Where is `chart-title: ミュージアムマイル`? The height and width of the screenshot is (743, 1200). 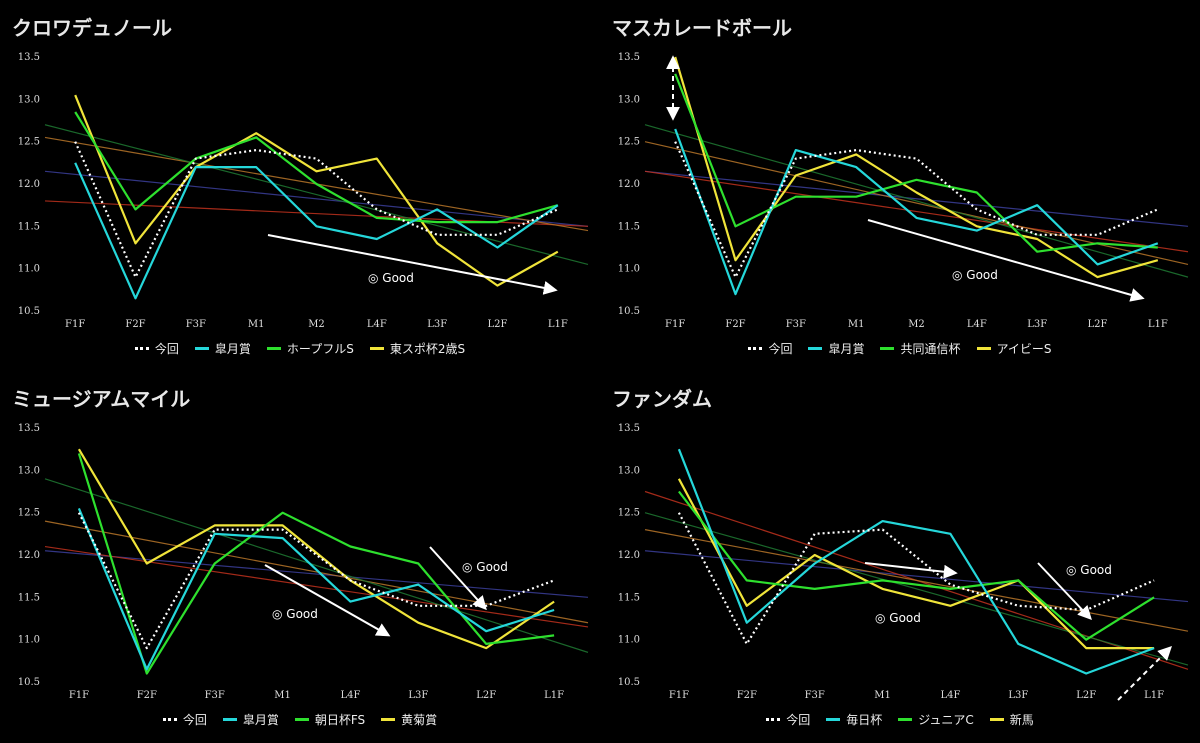 chart-title: ミュージアムマイル is located at coordinates (101, 399).